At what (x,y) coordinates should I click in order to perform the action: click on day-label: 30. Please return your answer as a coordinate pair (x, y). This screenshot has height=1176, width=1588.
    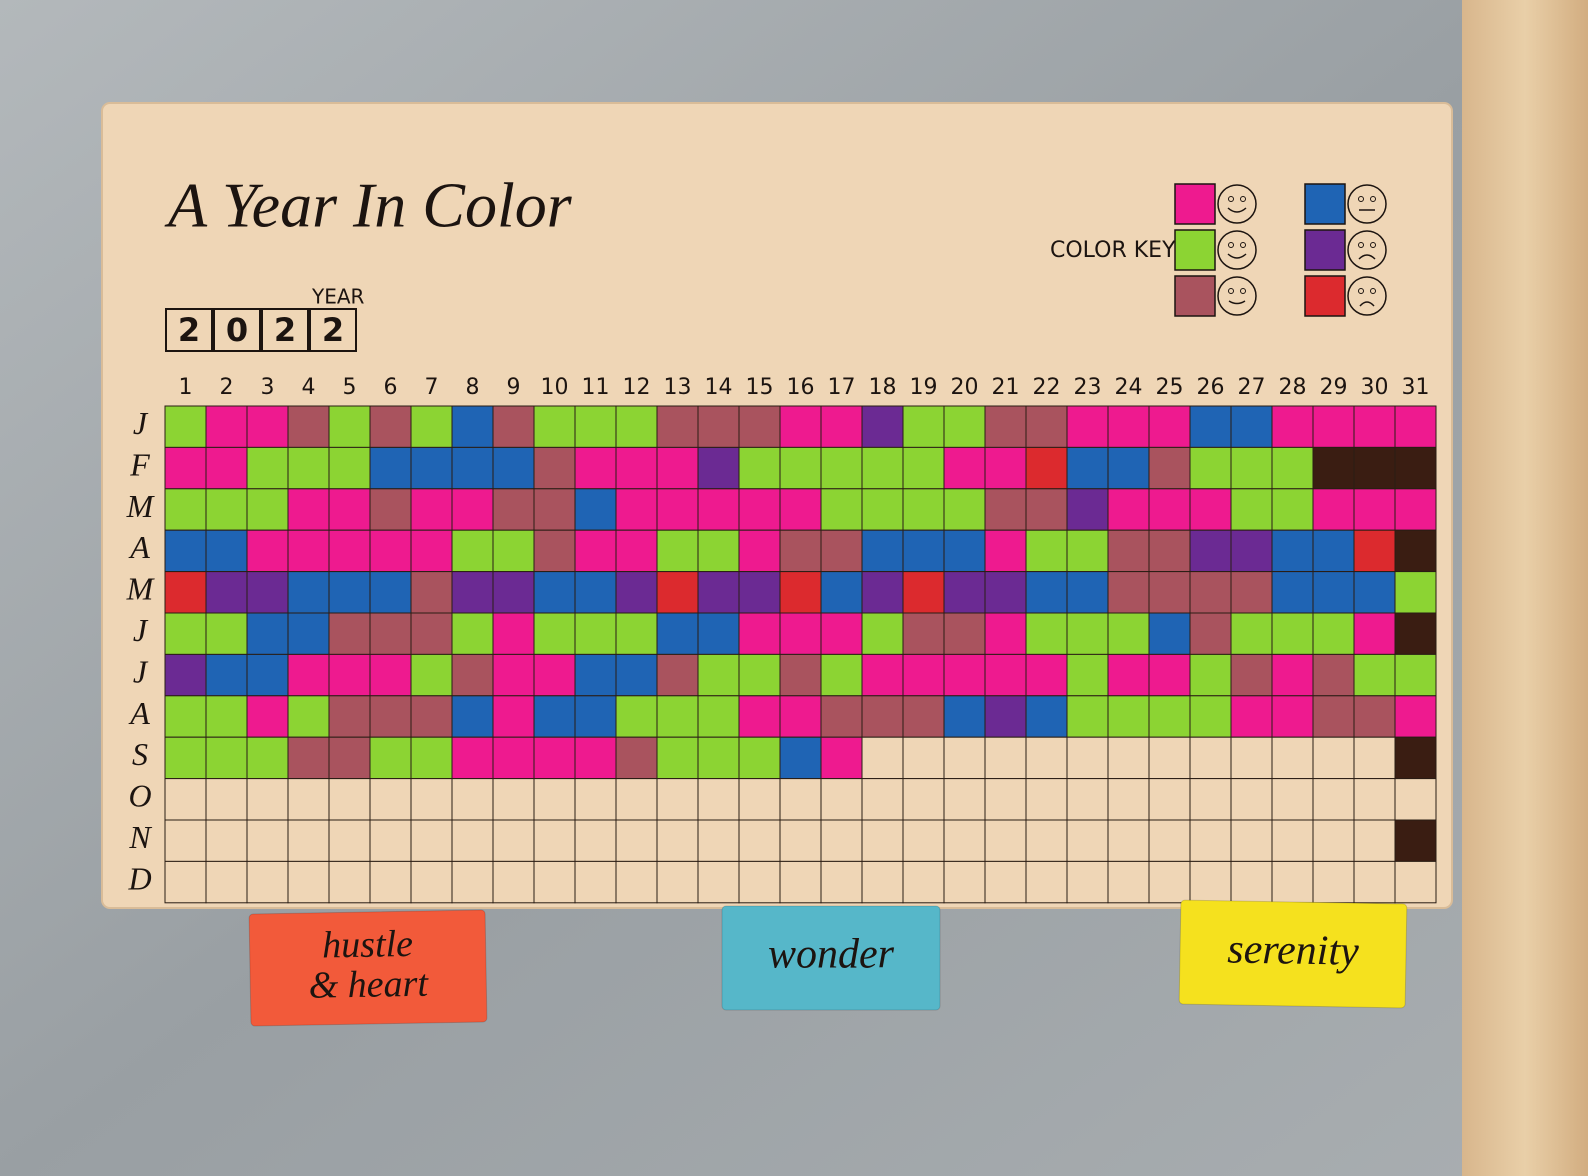
    Looking at the image, I should click on (1375, 387).